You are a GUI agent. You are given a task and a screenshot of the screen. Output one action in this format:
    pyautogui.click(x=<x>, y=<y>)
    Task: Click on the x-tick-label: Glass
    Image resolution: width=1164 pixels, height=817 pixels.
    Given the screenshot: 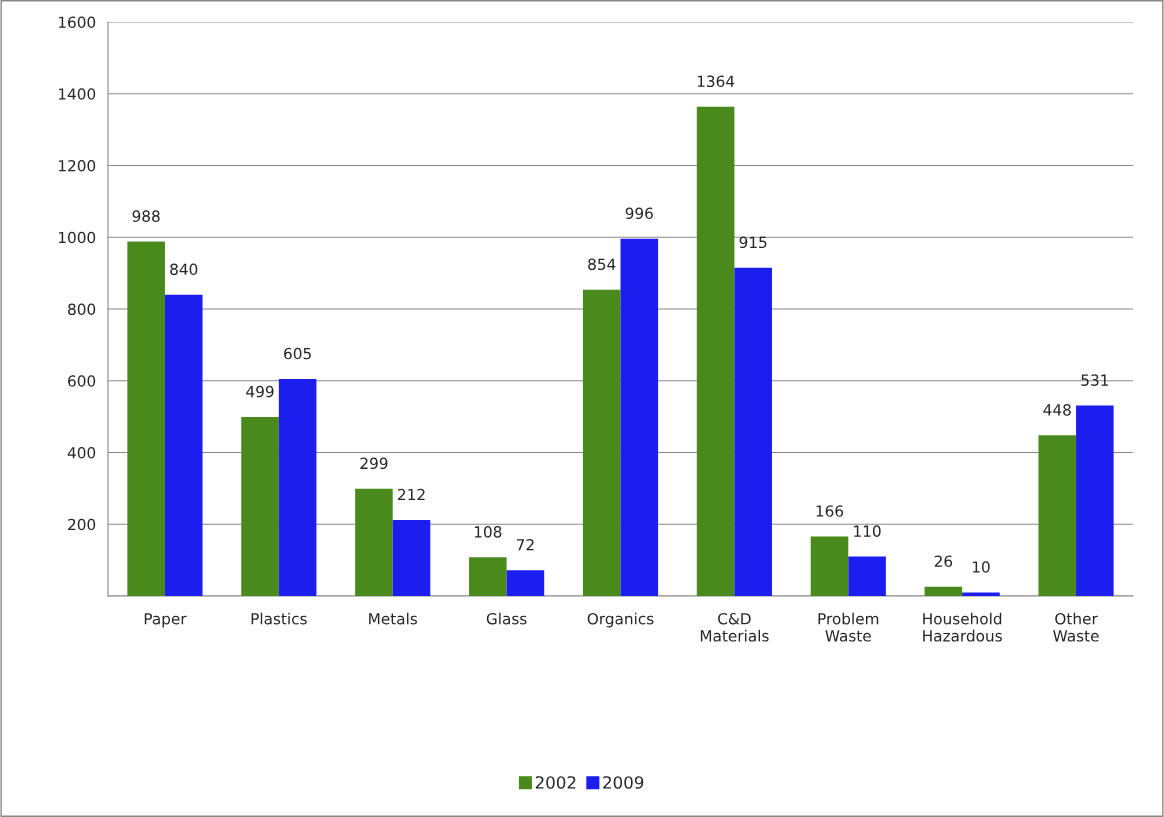 What is the action you would take?
    pyautogui.click(x=506, y=618)
    